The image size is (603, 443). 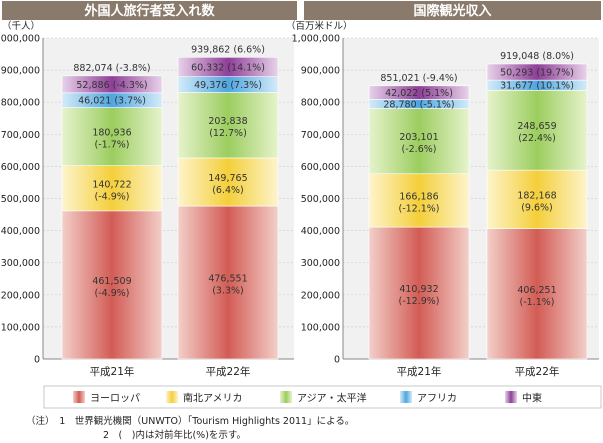 I want to click on data-label: 42,022 (5.1%), so click(x=419, y=93).